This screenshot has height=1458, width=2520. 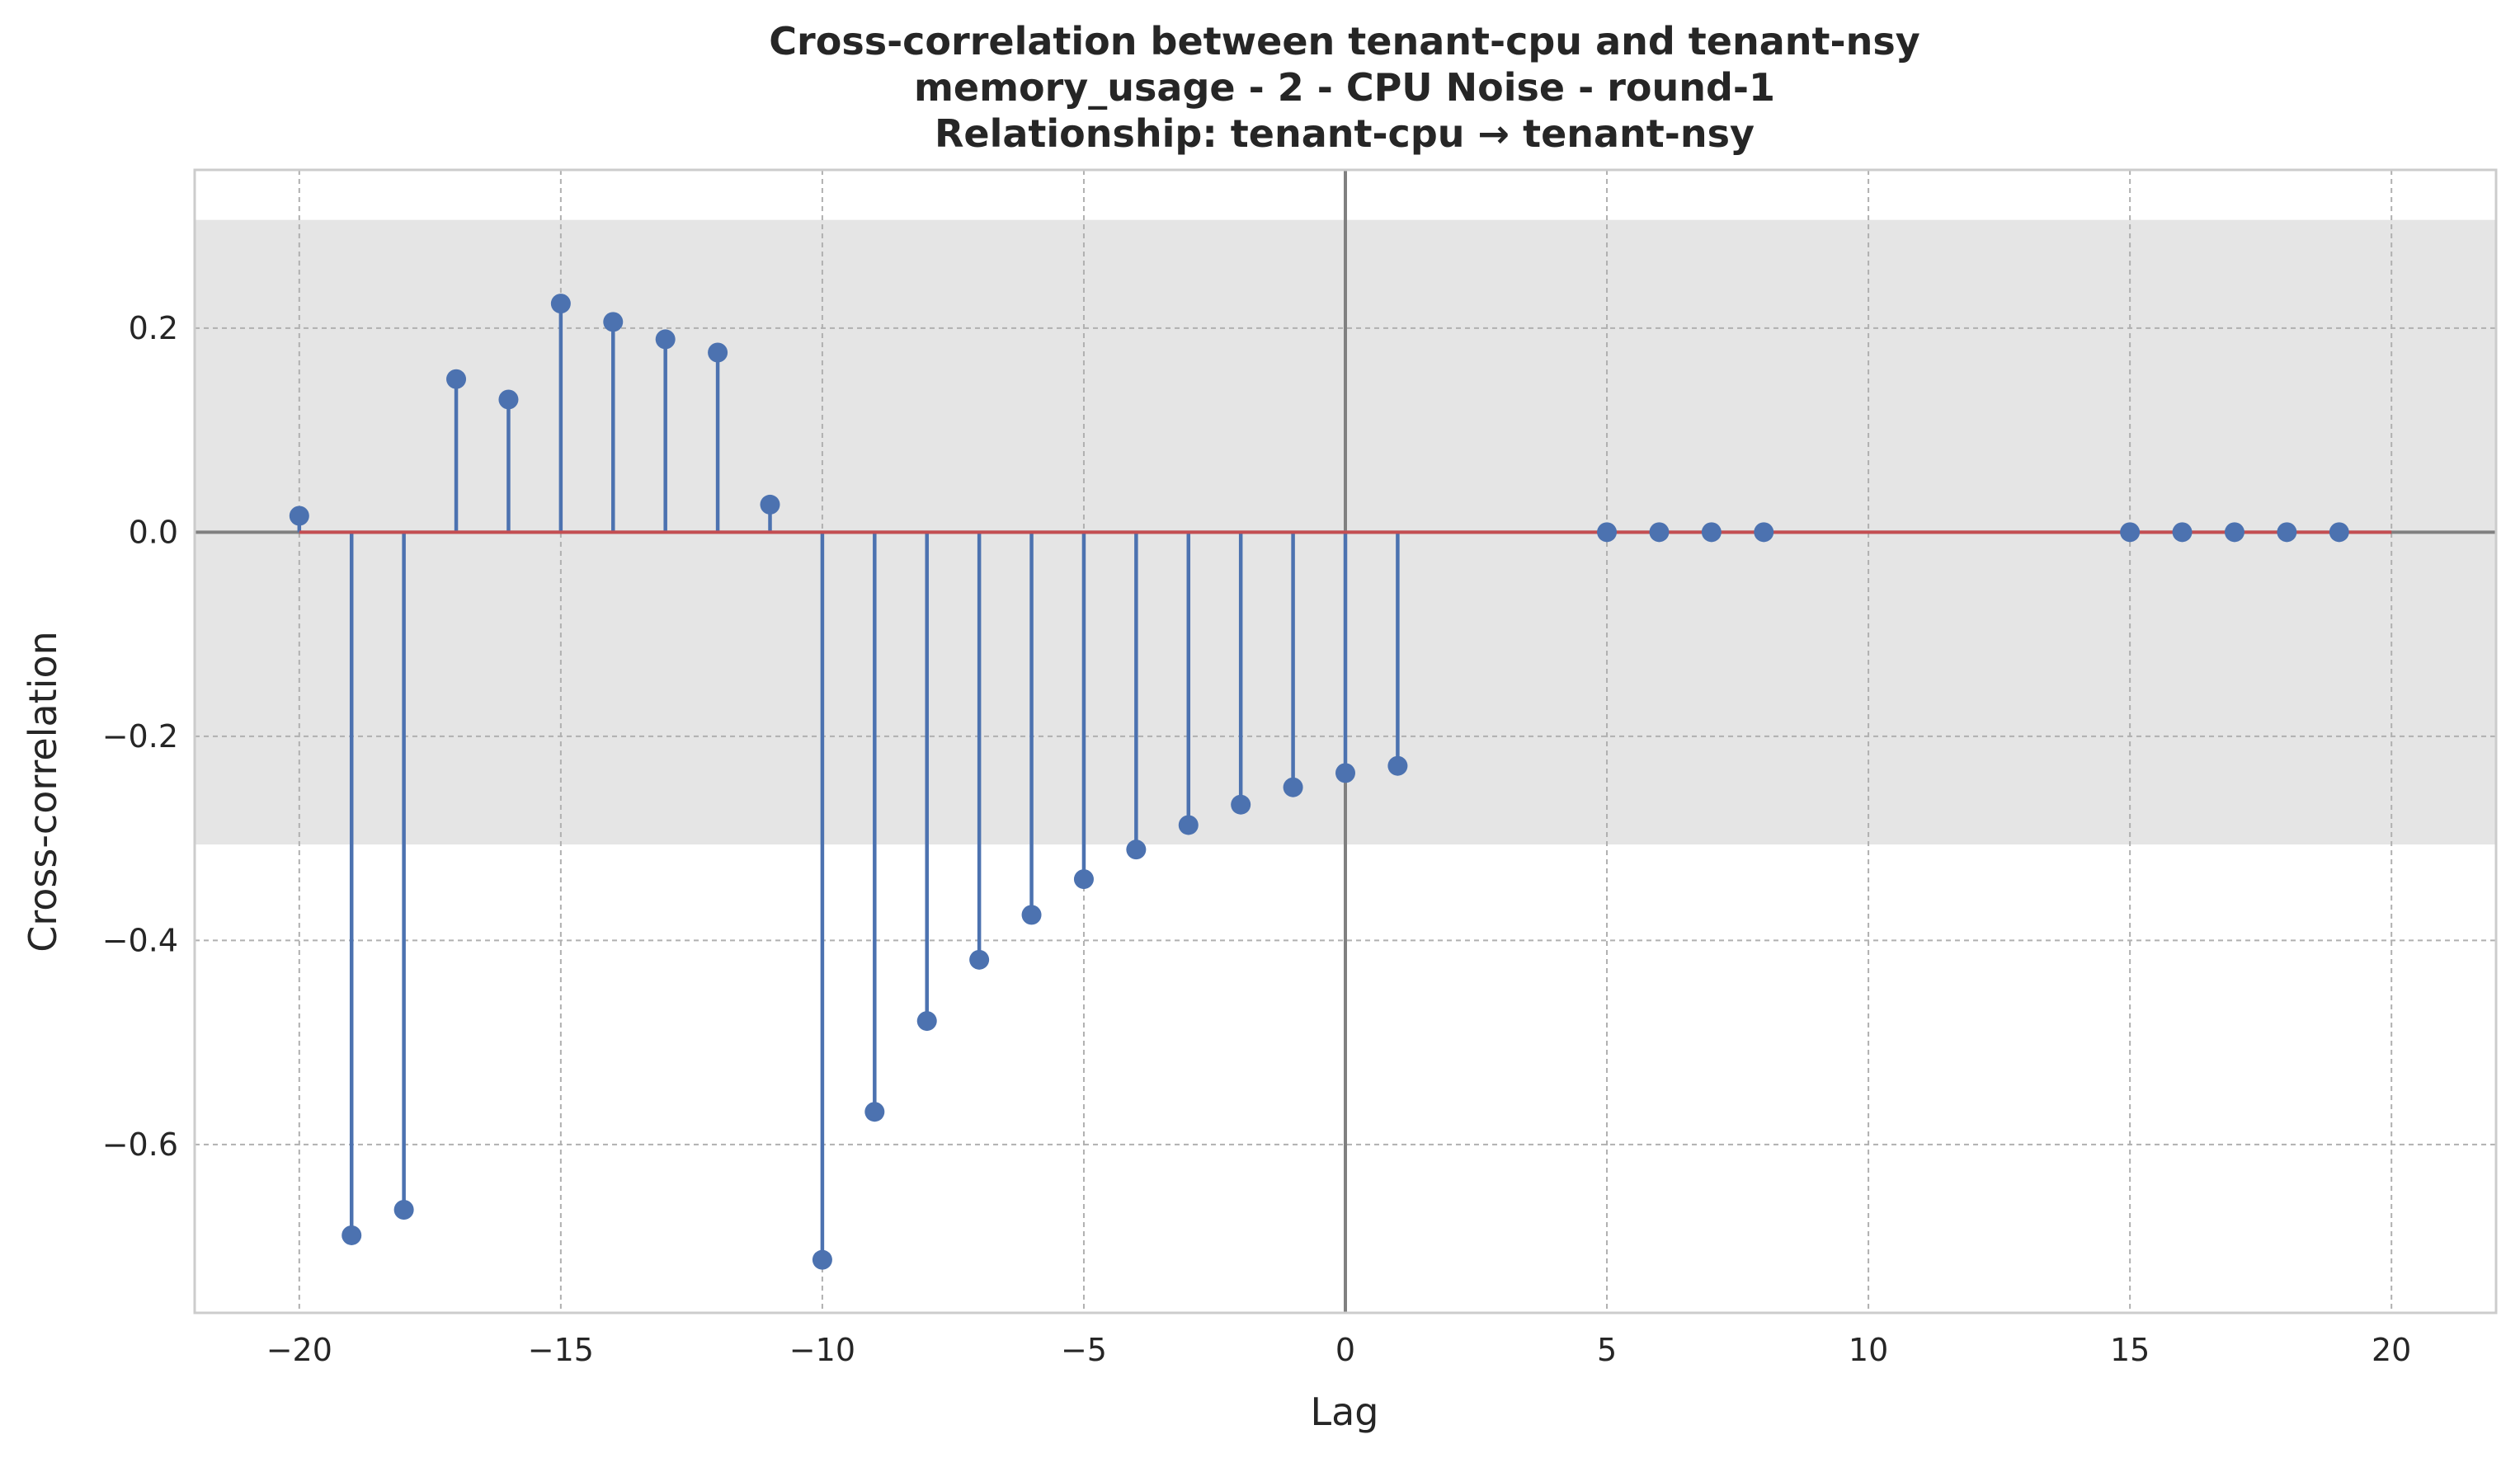 I want to click on x-tick-label: 20, so click(x=2391, y=1350).